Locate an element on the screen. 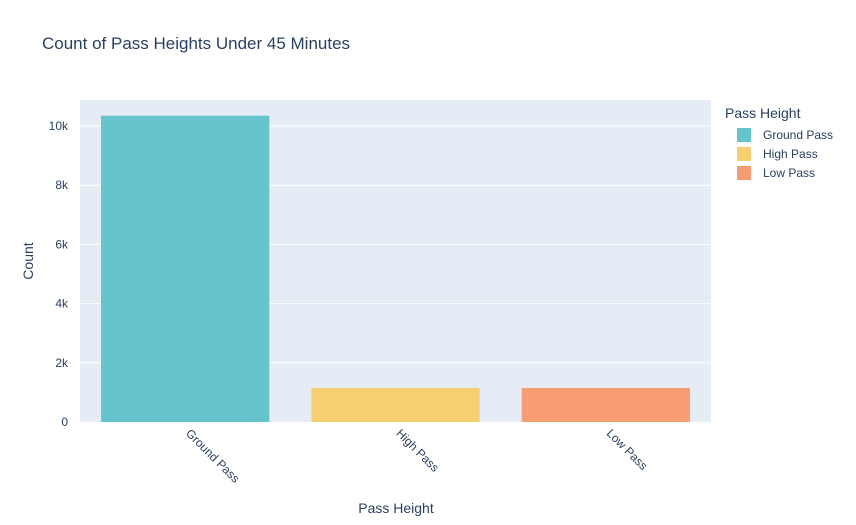  y-tick-label: 8k is located at coordinates (62, 185).